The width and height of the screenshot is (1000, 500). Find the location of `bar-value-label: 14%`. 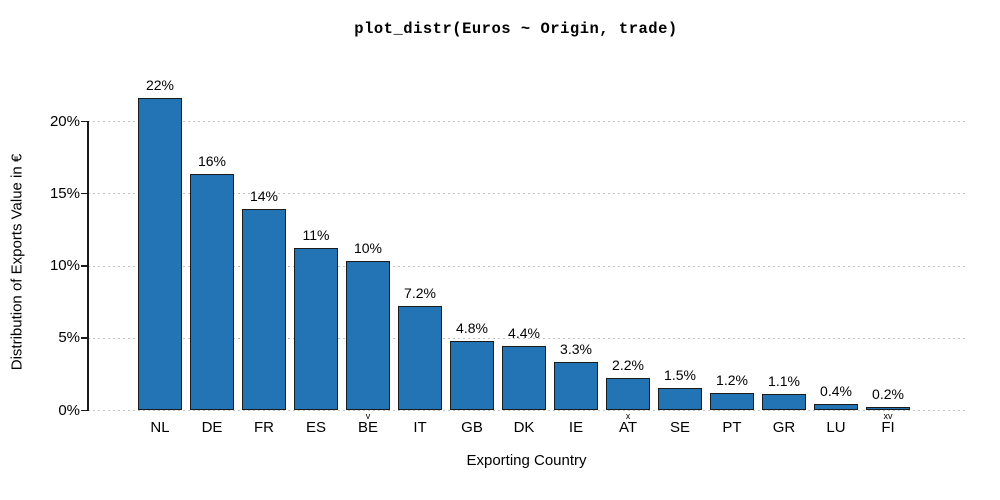

bar-value-label: 14% is located at coordinates (264, 196).